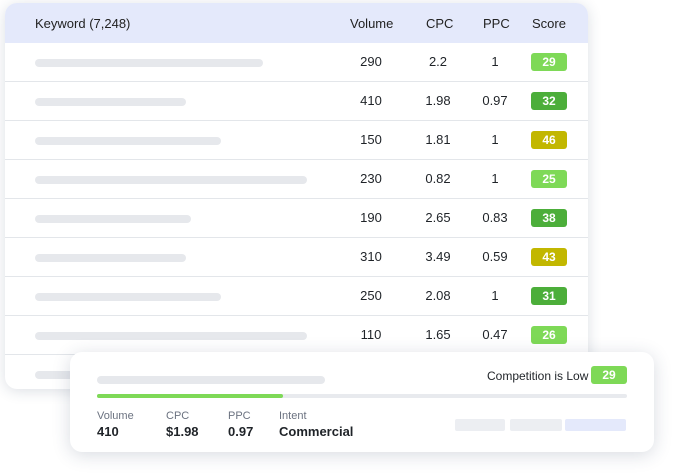 The height and width of the screenshot is (475, 676). I want to click on score-badge: 26, so click(549, 335).